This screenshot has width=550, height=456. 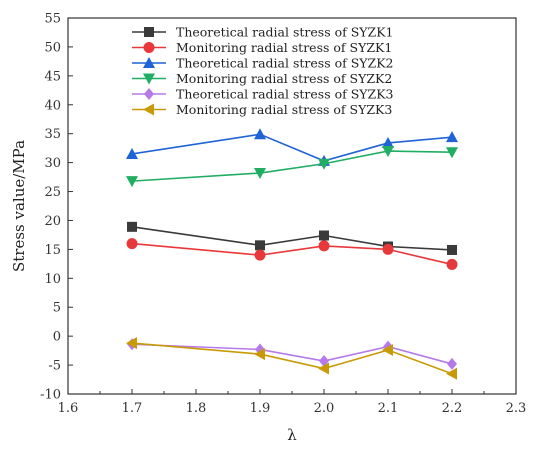 I want to click on legend-label: Theoretical radial stress of SYZK2, so click(x=285, y=63).